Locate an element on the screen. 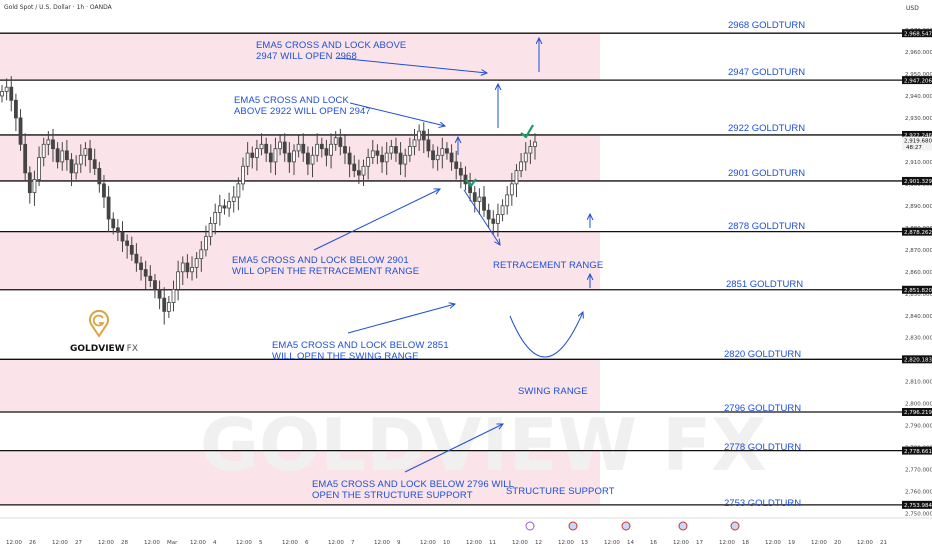 The height and width of the screenshot is (550, 932). level-label: 2796 GOLDTURN is located at coordinates (763, 408).